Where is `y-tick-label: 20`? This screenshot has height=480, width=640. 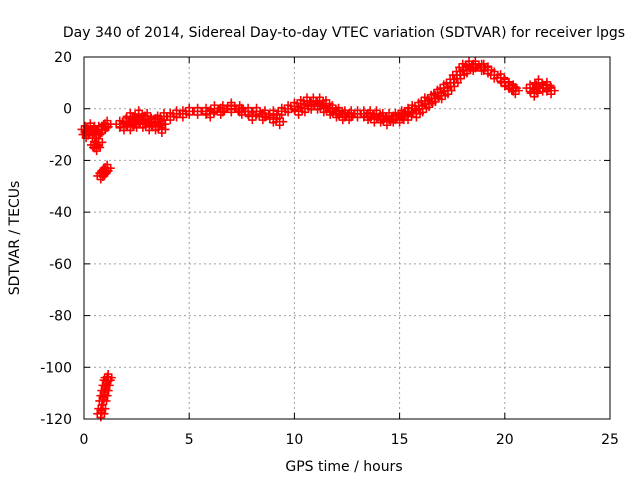 y-tick-label: 20 is located at coordinates (63, 58).